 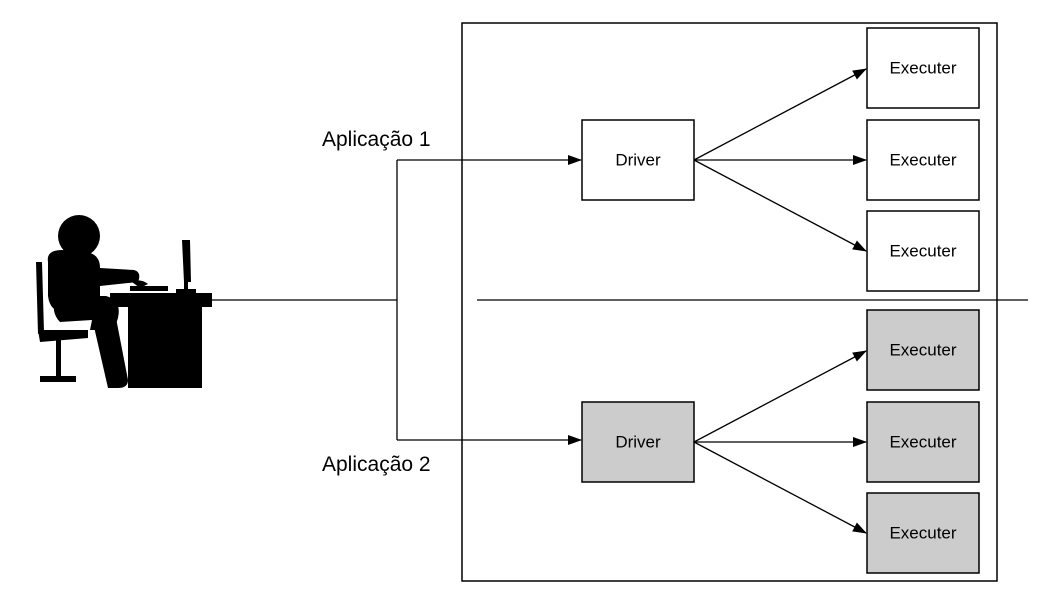 I want to click on executer-2-1: Executer, so click(x=923, y=350).